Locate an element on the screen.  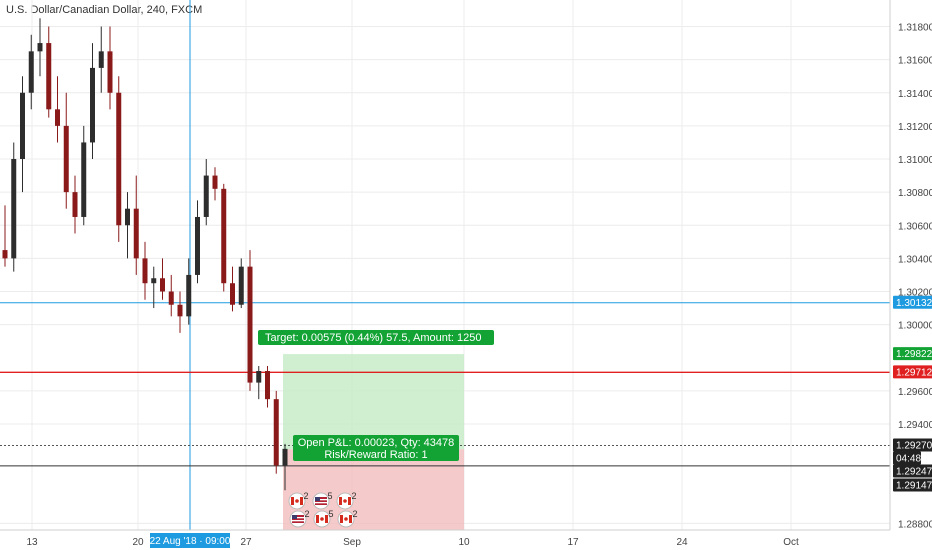
x-tick-label: 24 is located at coordinates (682, 542).